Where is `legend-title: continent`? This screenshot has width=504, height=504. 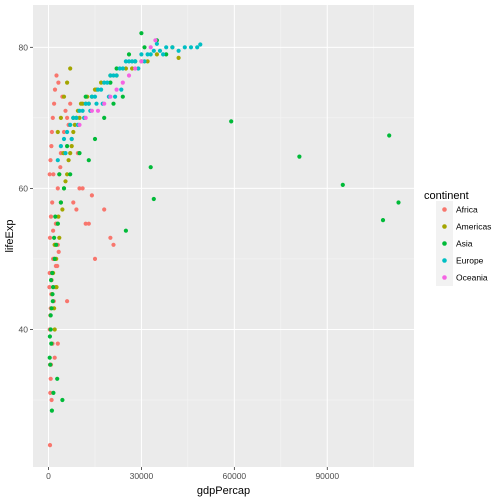 legend-title: continent is located at coordinates (446, 196).